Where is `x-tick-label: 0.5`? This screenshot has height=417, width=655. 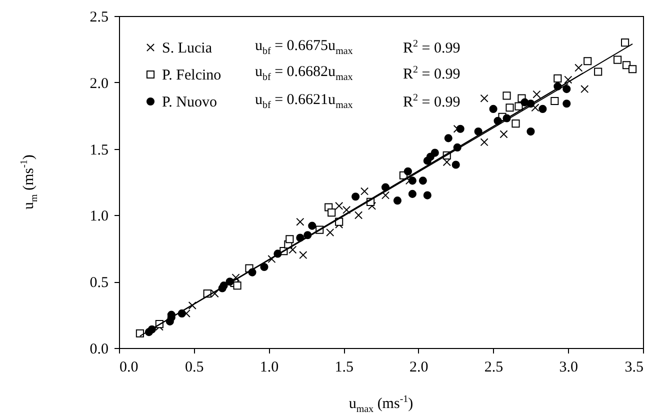 x-tick-label: 0.5 is located at coordinates (194, 368).